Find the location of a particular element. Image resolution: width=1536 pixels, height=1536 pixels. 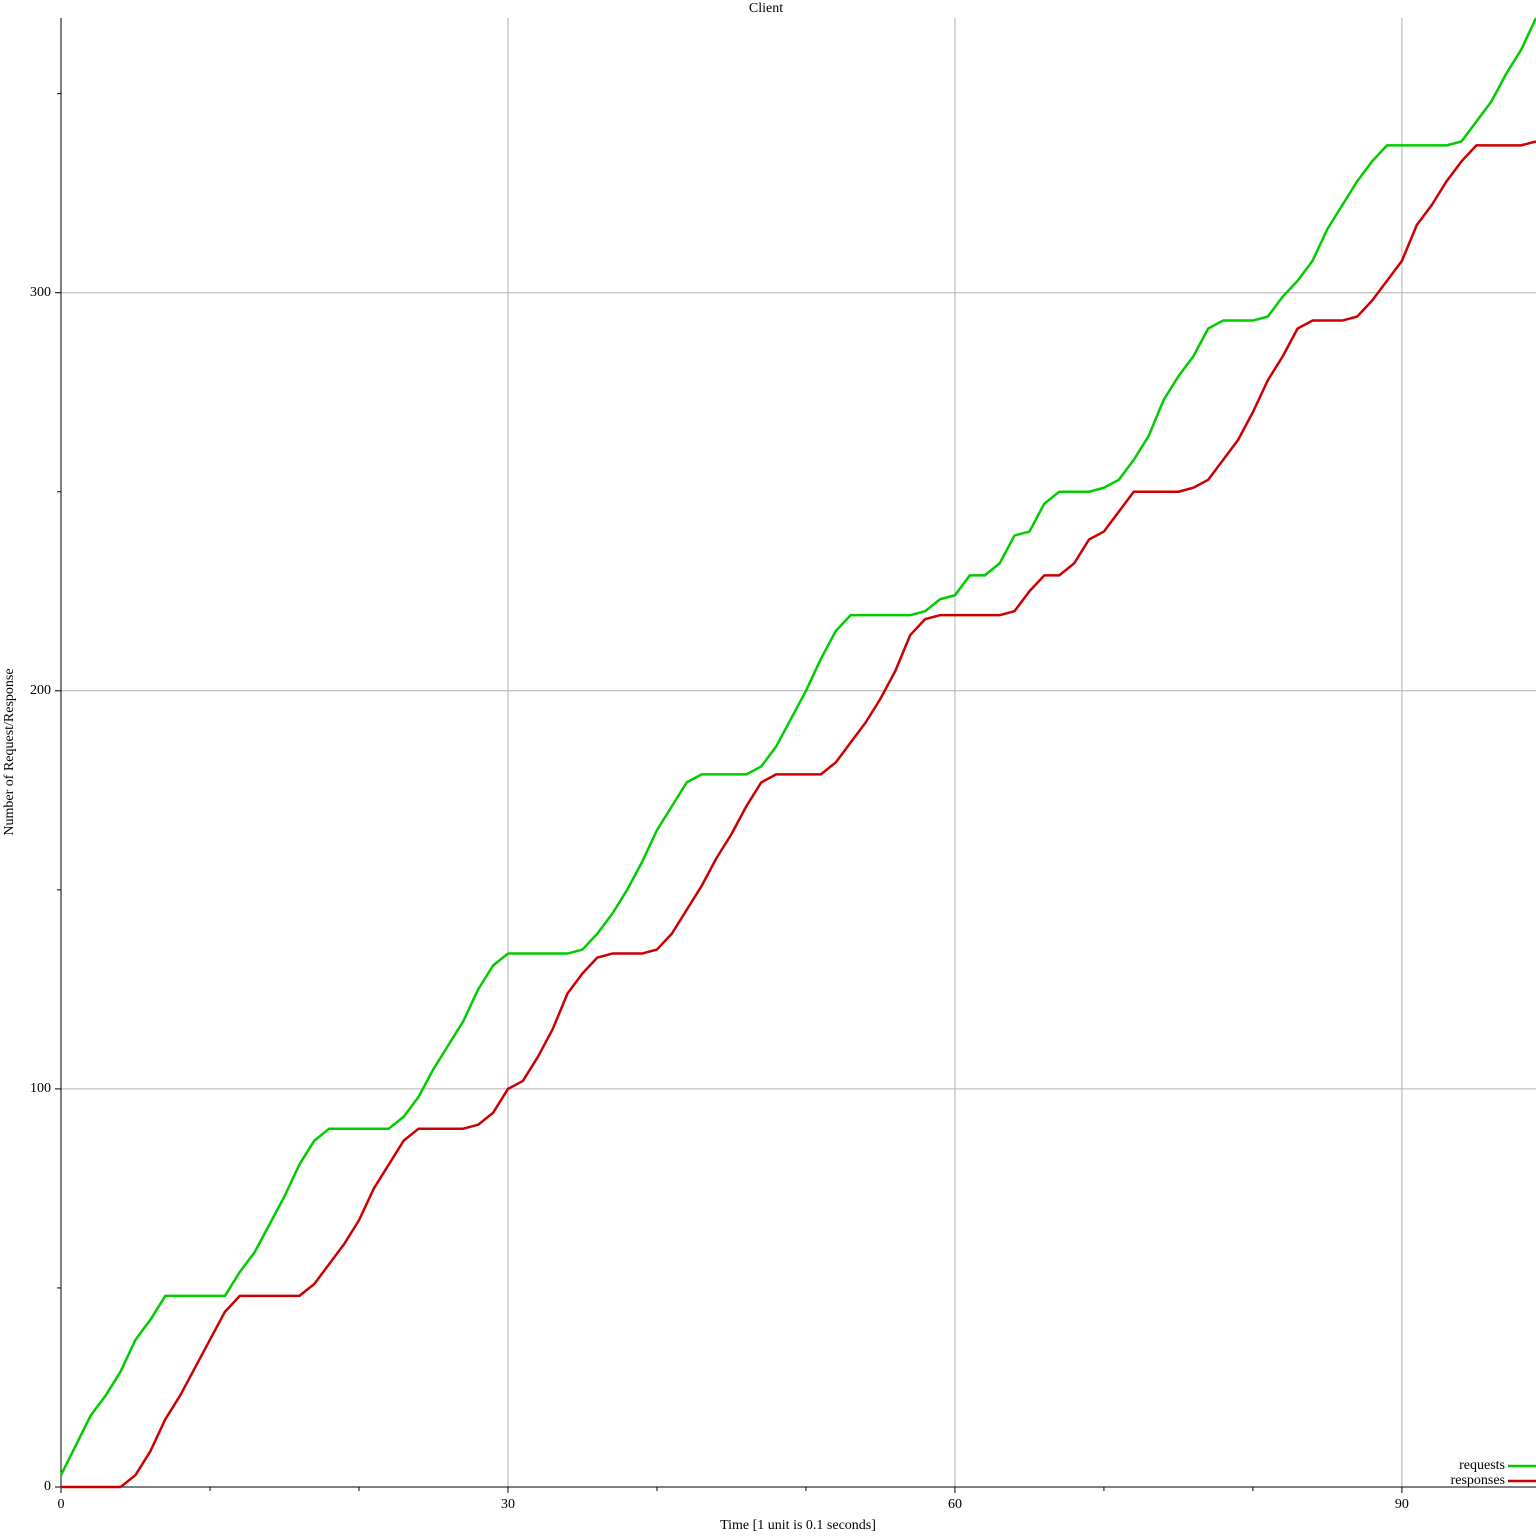

x-tick-label: 30 is located at coordinates (508, 1504).